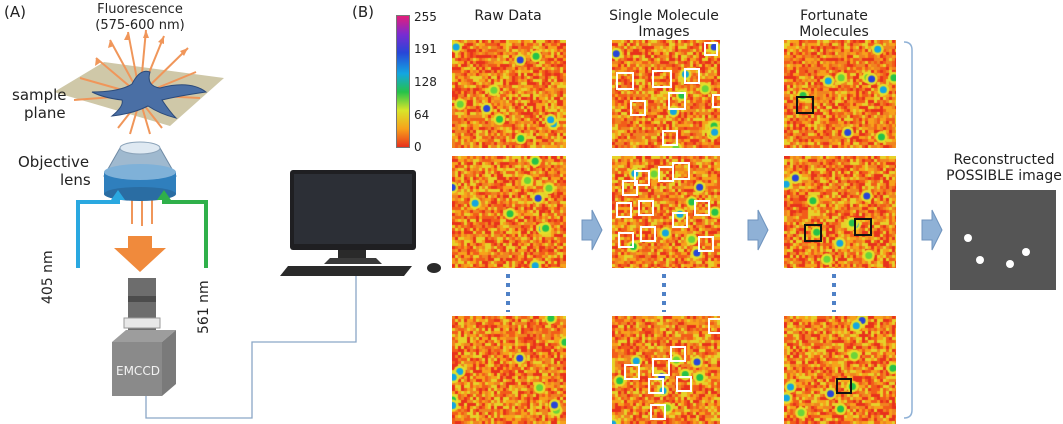 This screenshot has width=1063, height=424. I want to click on panel-b-label: (B), so click(363, 12).